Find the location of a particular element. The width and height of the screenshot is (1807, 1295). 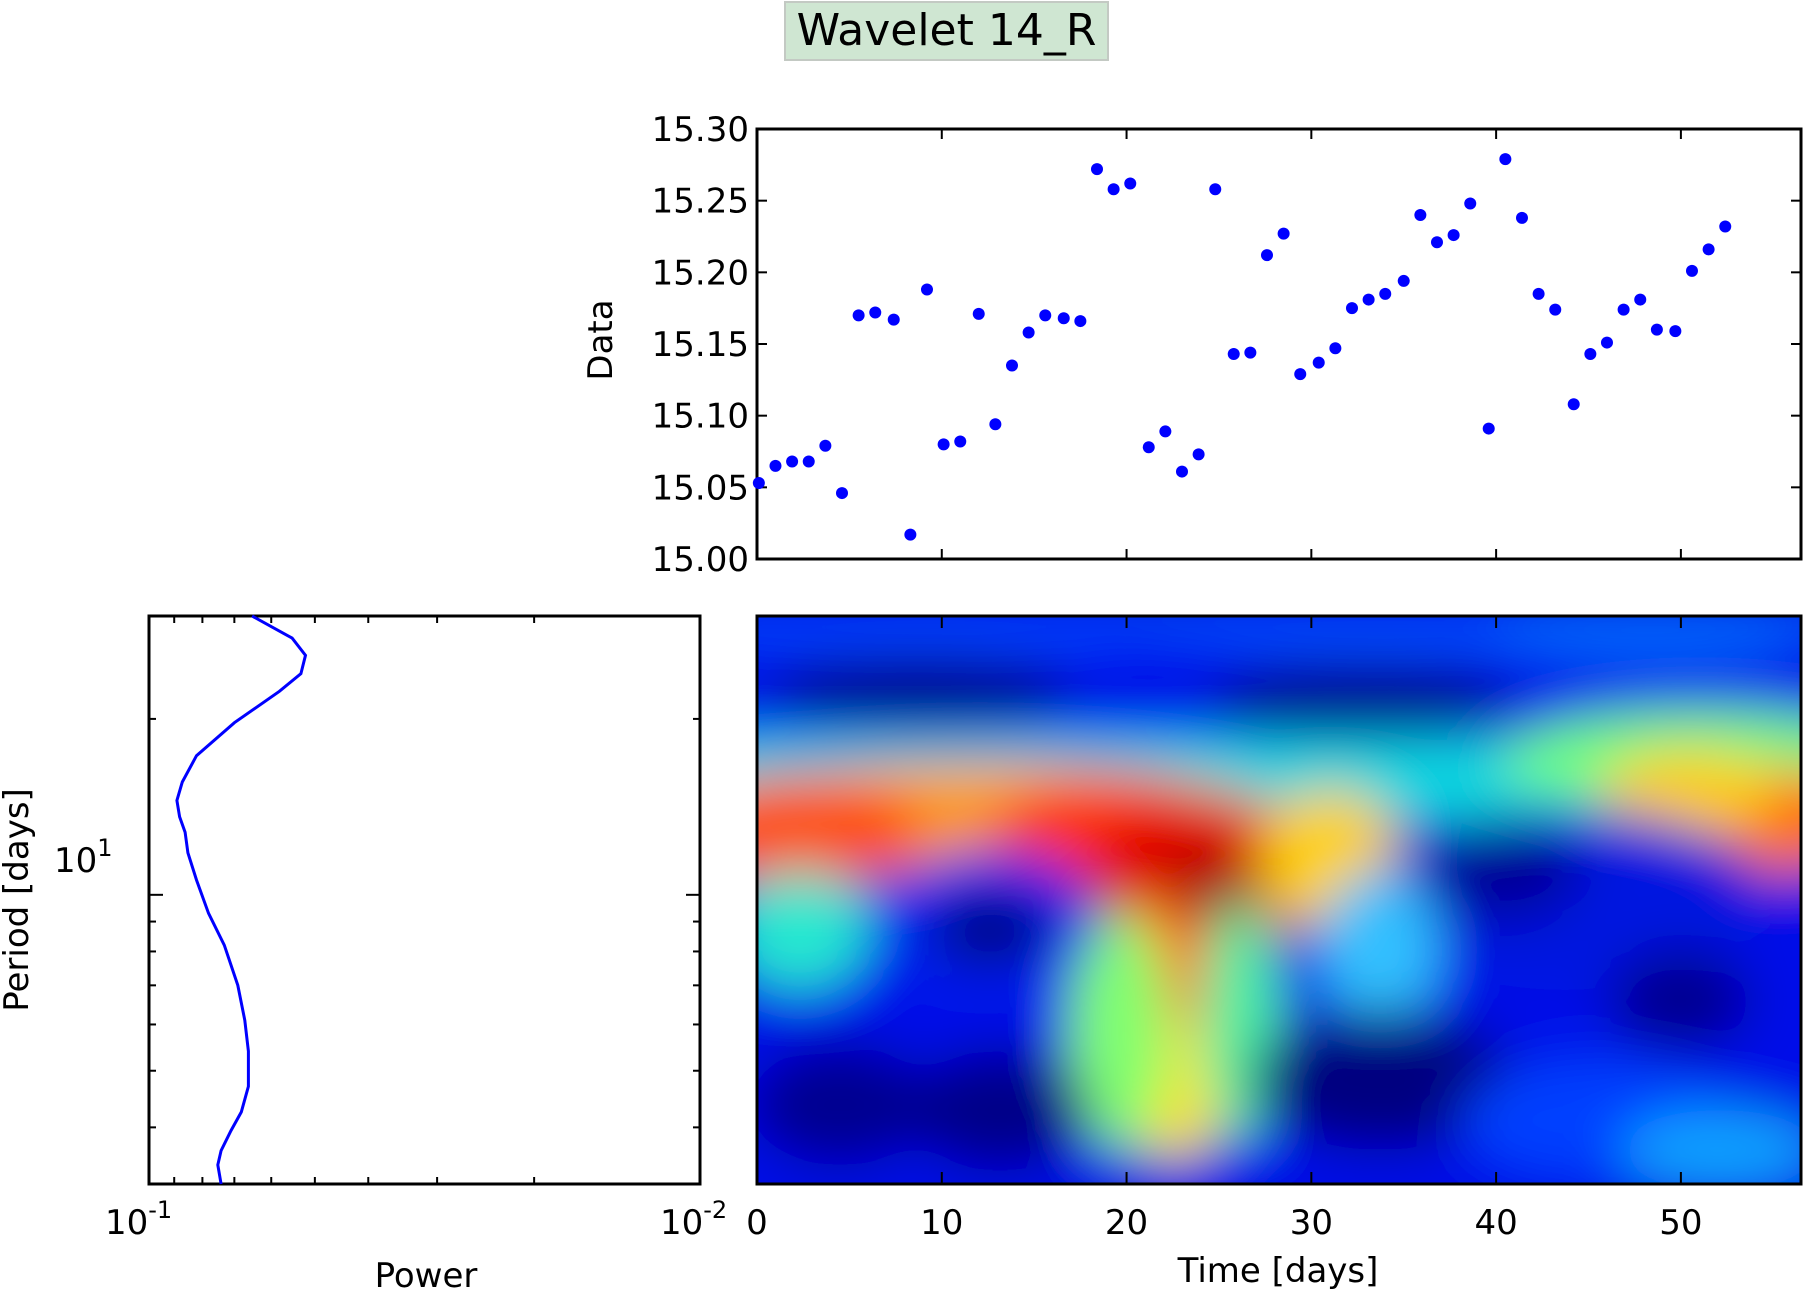

heatmap-xtick-label: 40 is located at coordinates (1495, 1223).